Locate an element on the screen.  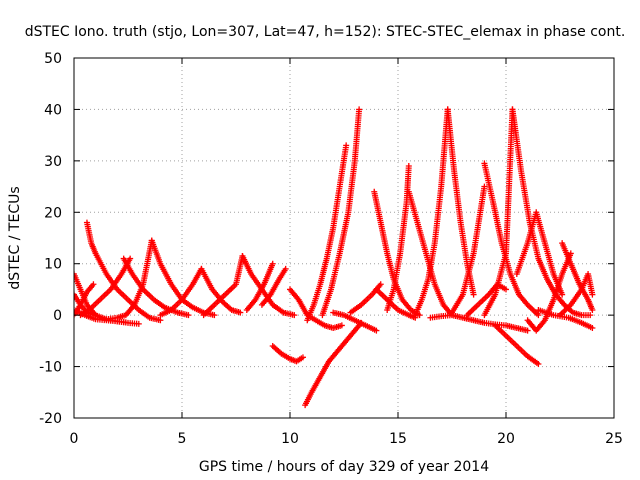
x-tick-label: 5 is located at coordinates (182, 439).